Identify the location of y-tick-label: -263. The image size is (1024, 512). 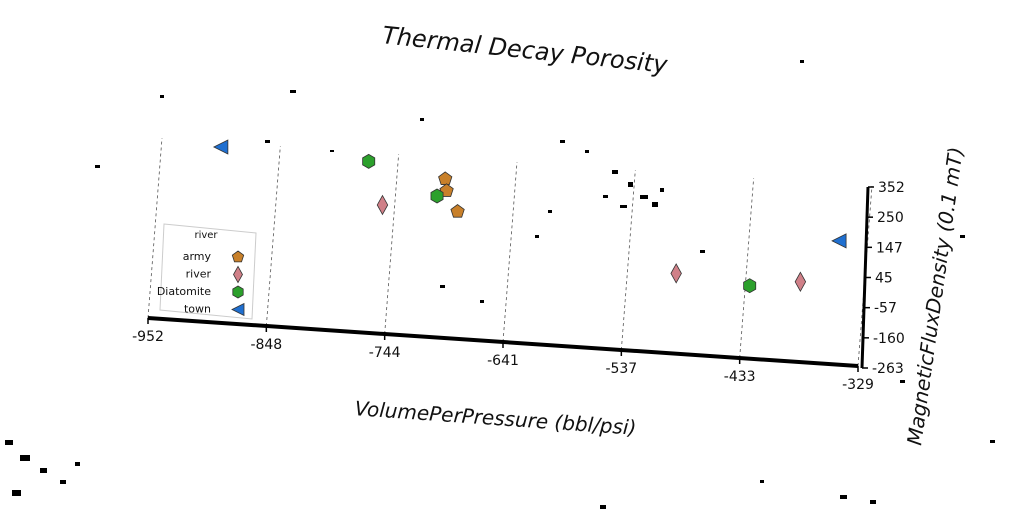
(888, 369).